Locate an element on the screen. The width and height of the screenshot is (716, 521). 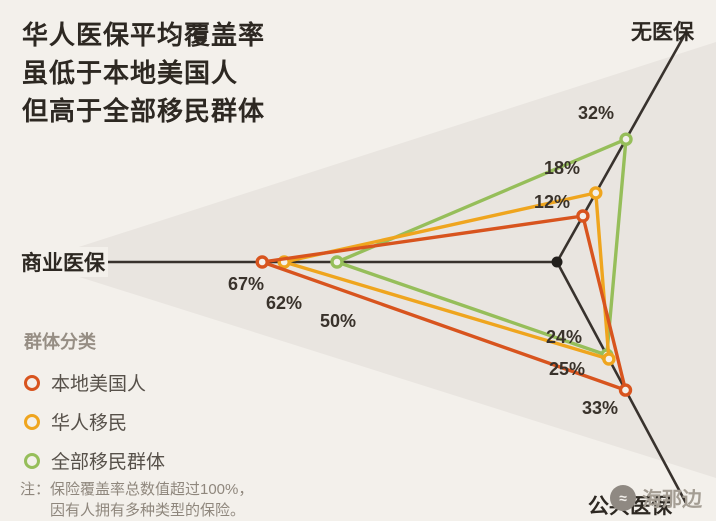
series-polygon is located at coordinates (446, 276).